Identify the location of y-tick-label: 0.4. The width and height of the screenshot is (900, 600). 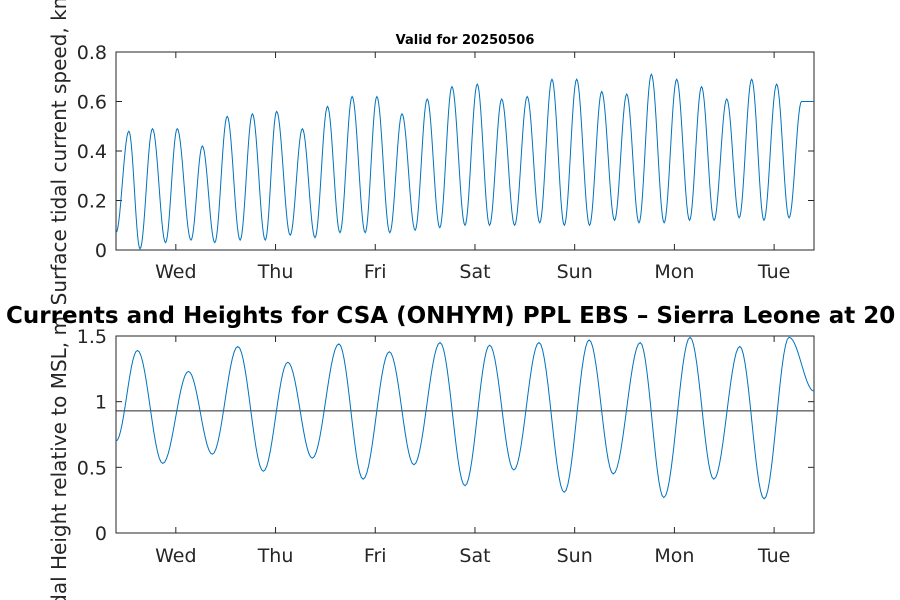
(92, 152).